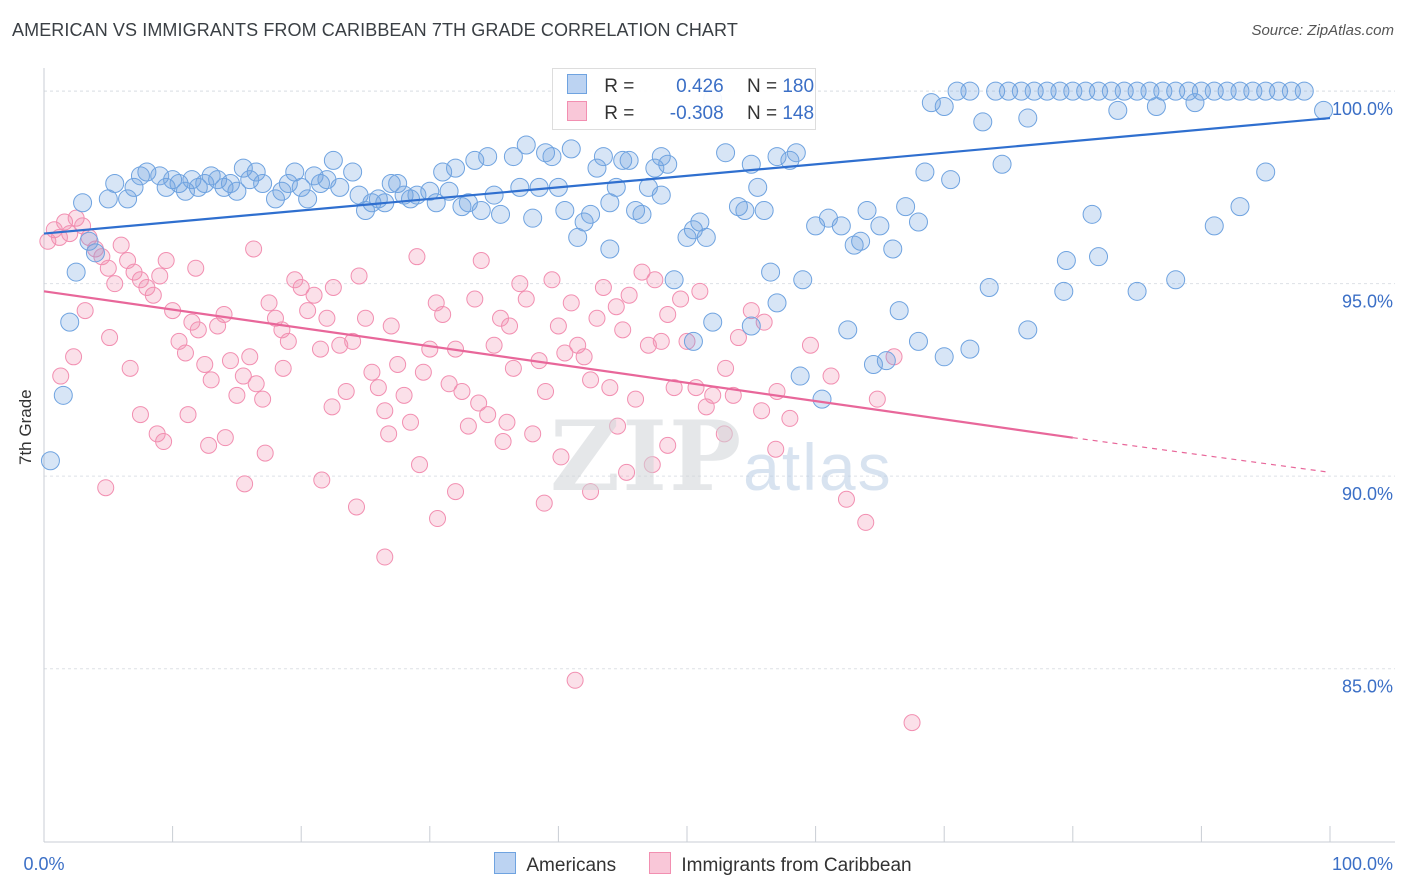  I want to click on watermark: ZIPatlas, so click(721, 456).